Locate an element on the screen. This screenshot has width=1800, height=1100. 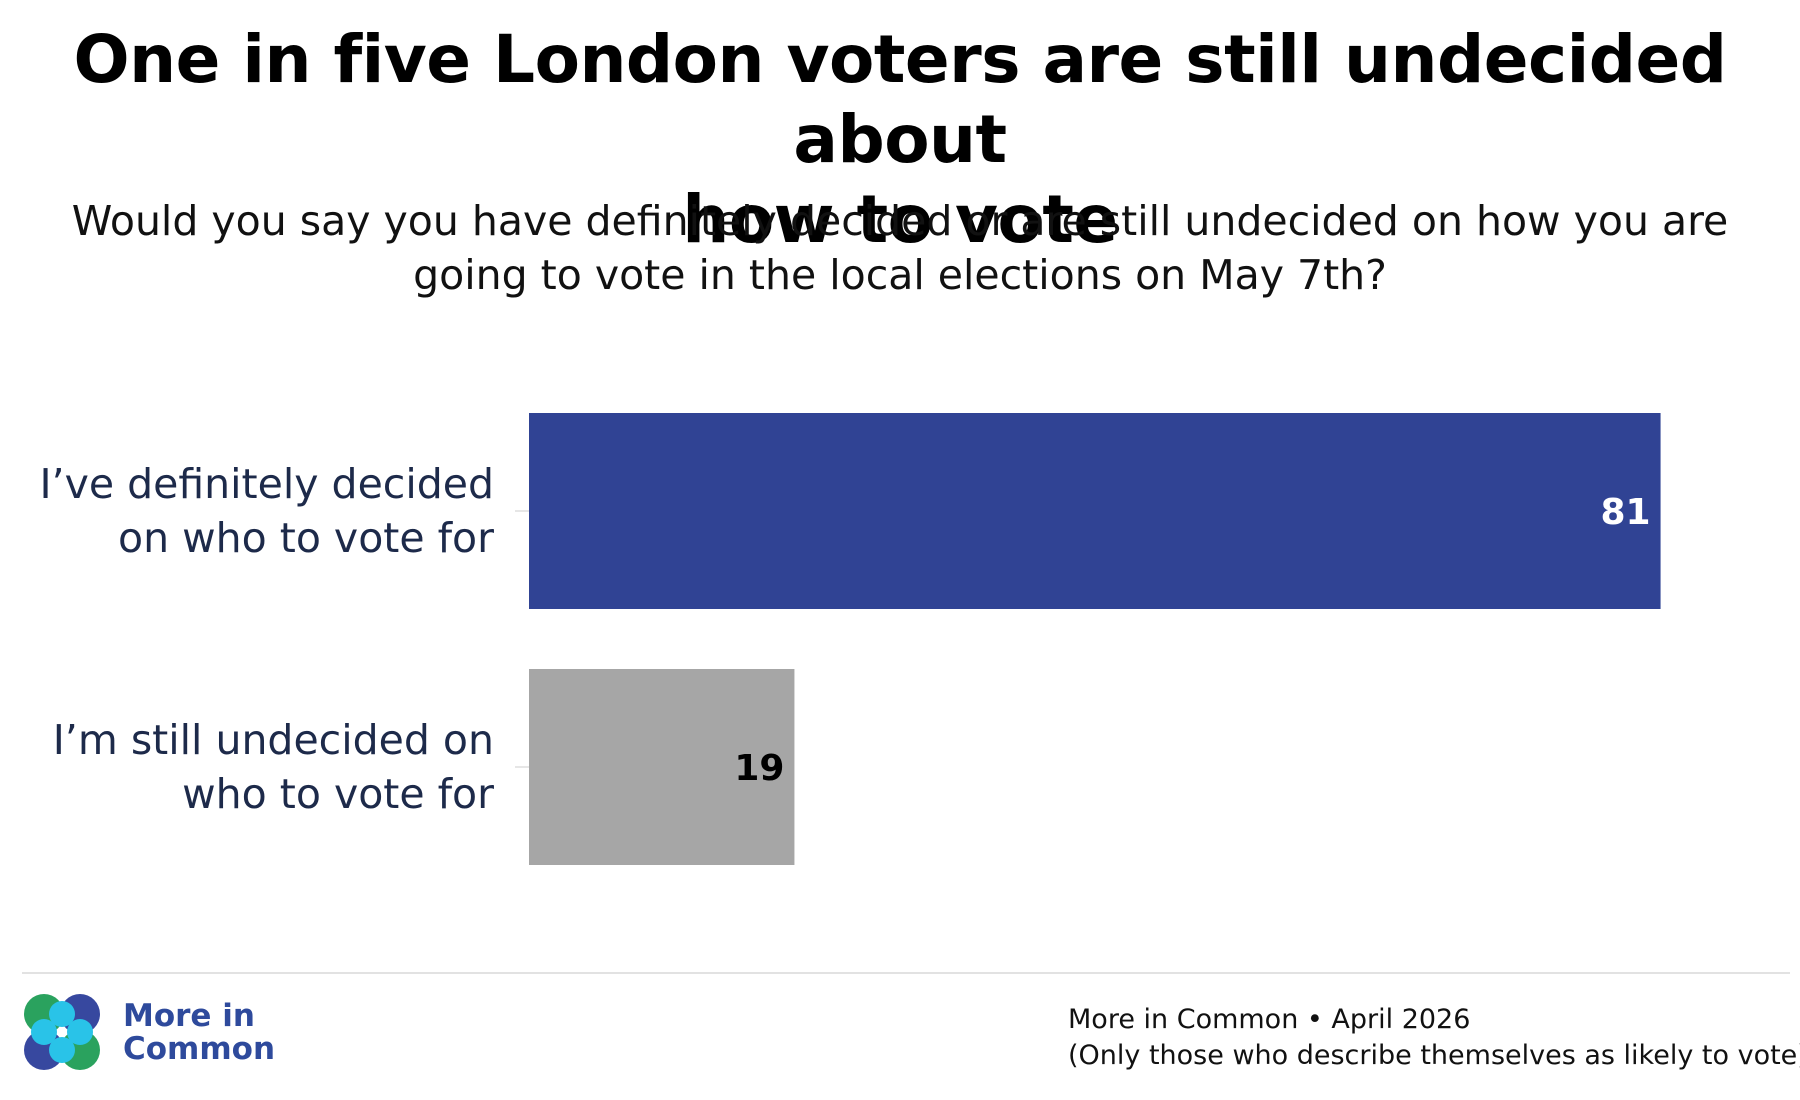
category-label-2: I’m still undecided on who to vote for is located at coordinates (254, 767).